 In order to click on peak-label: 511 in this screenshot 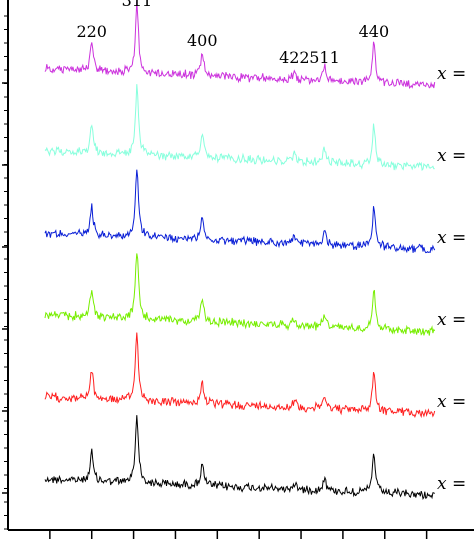, I will do `click(324, 57)`.